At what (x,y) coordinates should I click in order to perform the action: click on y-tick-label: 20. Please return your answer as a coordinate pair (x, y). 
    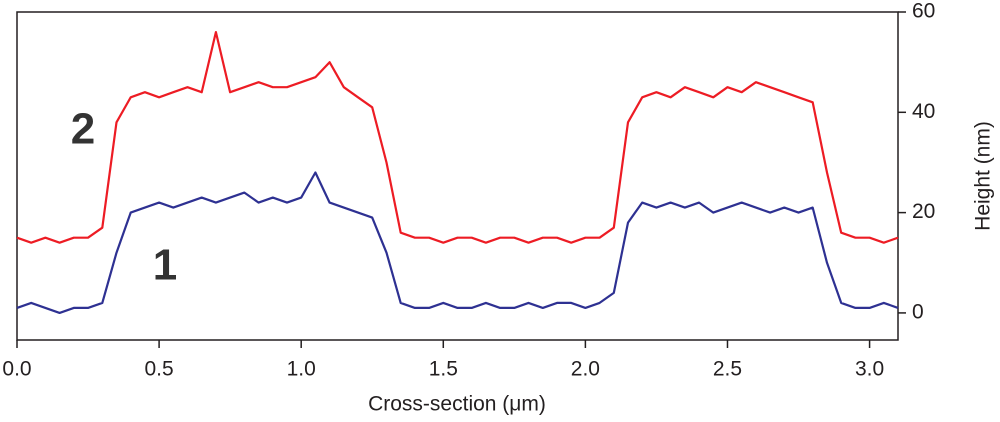
    Looking at the image, I should click on (923, 211).